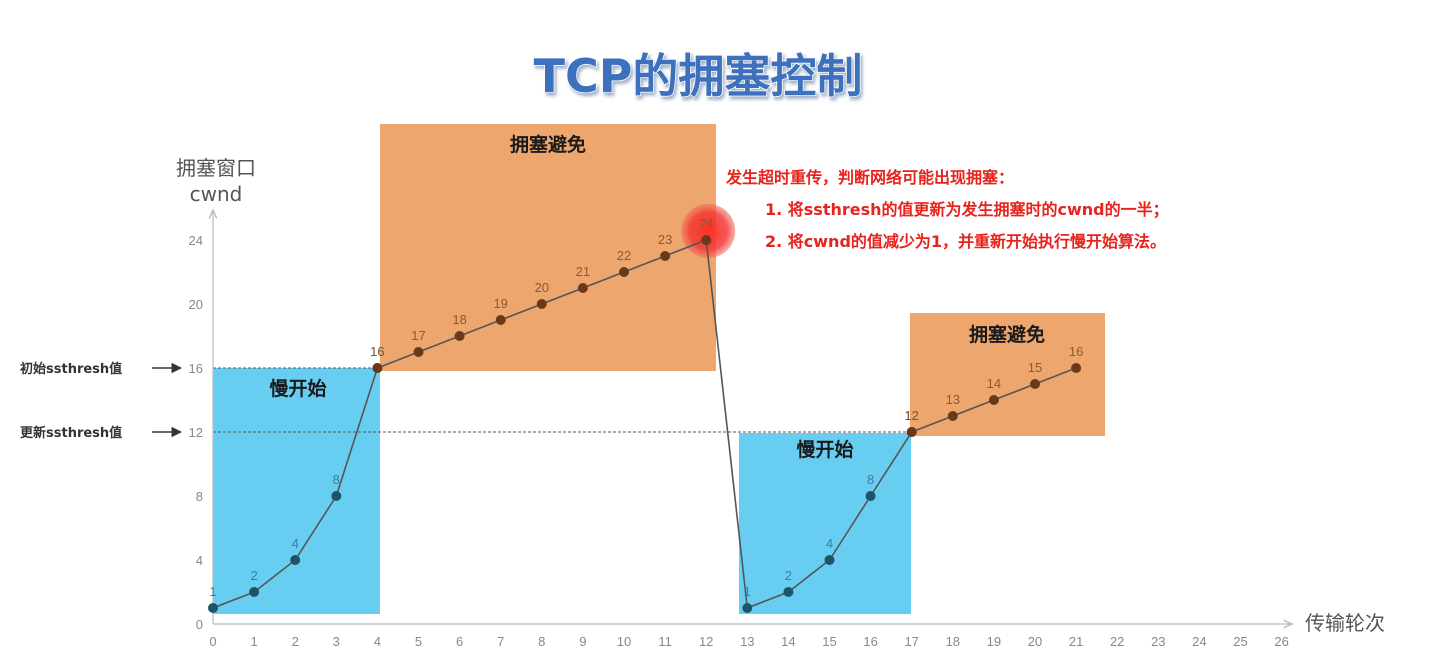 This screenshot has height=671, width=1450. I want to click on y-tick-label: 0, so click(199, 624).